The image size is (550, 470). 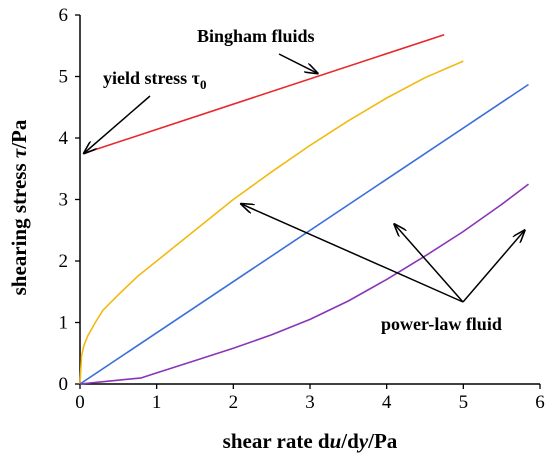 What do you see at coordinates (64, 323) in the screenshot?
I see `y-tick-label: 1` at bounding box center [64, 323].